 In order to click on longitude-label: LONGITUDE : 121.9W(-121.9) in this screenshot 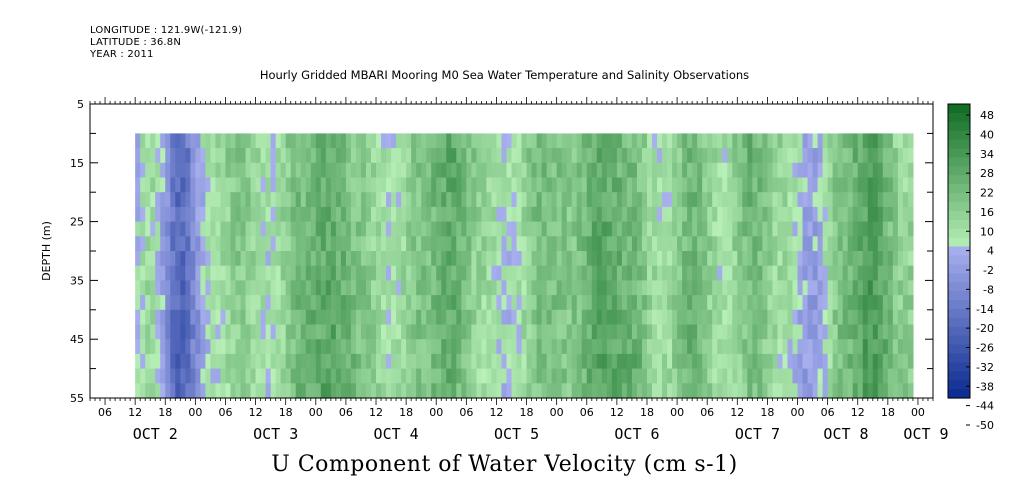, I will do `click(166, 30)`.